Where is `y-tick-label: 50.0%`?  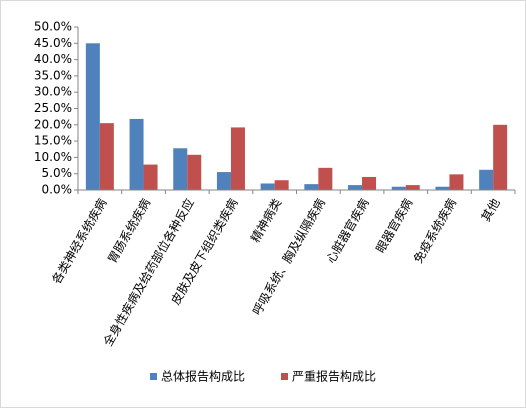
y-tick-label: 50.0% is located at coordinates (53, 27).